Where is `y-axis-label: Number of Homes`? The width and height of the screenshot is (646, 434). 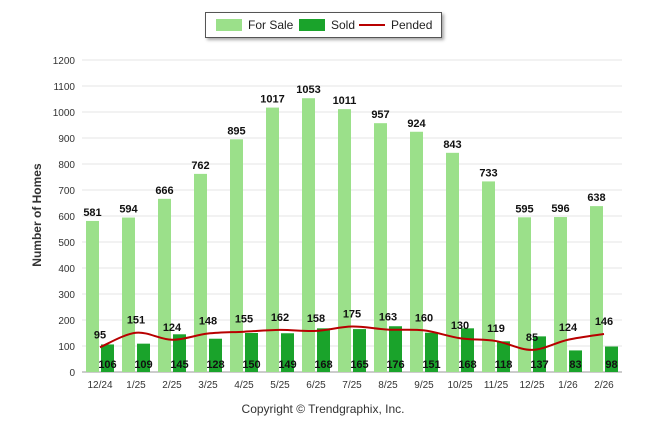
y-axis-label: Number of Homes is located at coordinates (37, 215).